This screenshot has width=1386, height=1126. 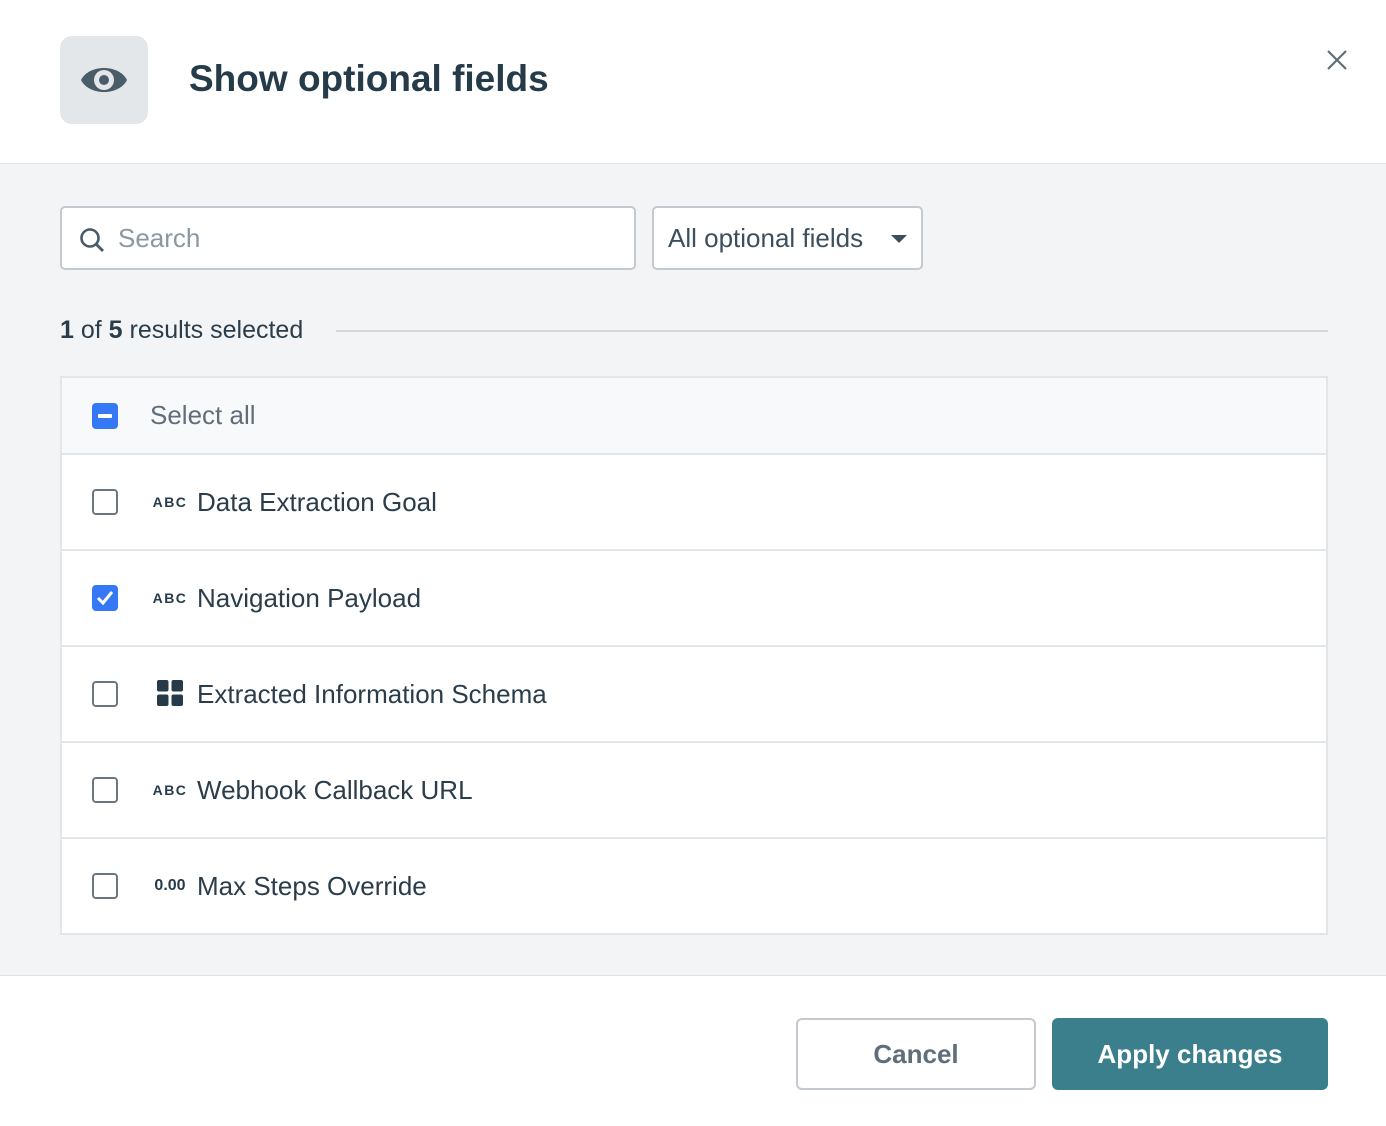 What do you see at coordinates (91, 330) in the screenshot?
I see `summary-of: of` at bounding box center [91, 330].